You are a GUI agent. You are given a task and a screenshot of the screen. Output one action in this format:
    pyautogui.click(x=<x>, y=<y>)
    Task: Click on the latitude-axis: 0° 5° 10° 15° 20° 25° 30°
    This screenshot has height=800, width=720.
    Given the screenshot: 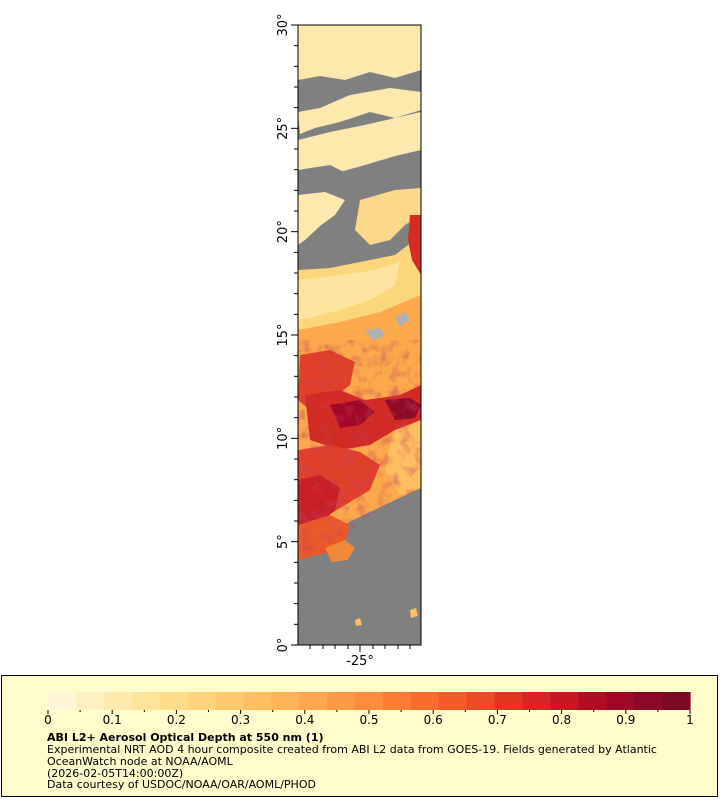 What is the action you would take?
    pyautogui.click(x=287, y=332)
    